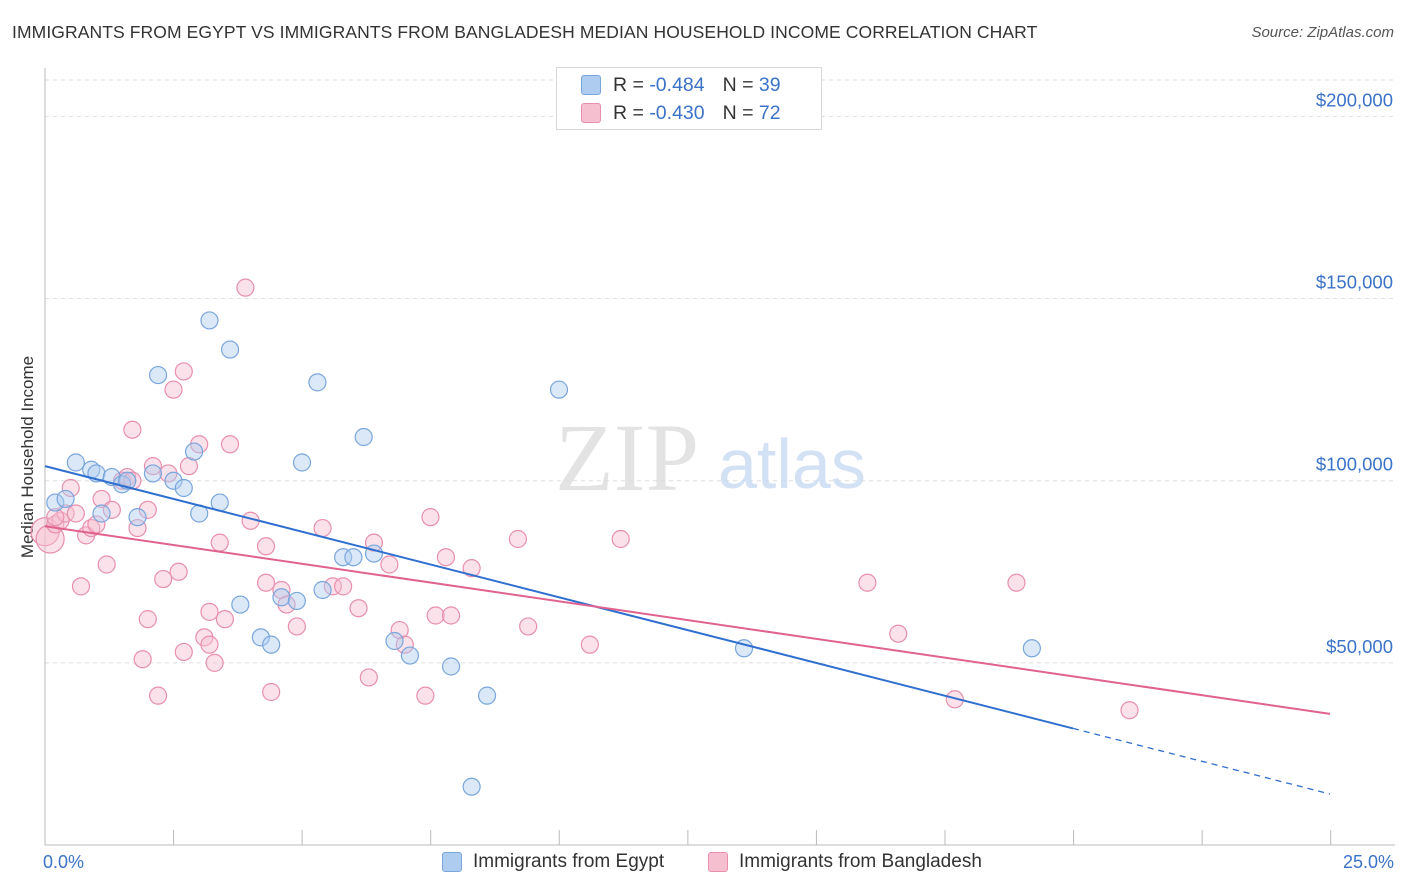 This screenshot has width=1406, height=892. What do you see at coordinates (677, 112) in the screenshot?
I see `bangladesh-r-value: -0.430` at bounding box center [677, 112].